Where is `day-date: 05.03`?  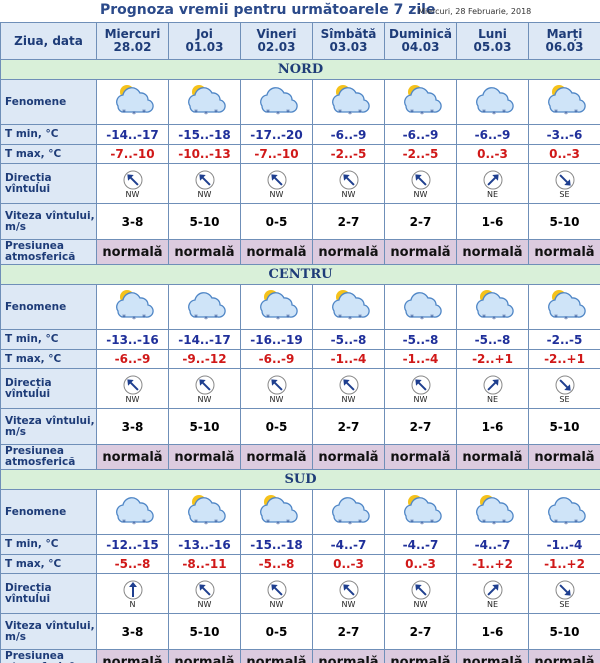 day-date: 05.03 is located at coordinates (492, 47).